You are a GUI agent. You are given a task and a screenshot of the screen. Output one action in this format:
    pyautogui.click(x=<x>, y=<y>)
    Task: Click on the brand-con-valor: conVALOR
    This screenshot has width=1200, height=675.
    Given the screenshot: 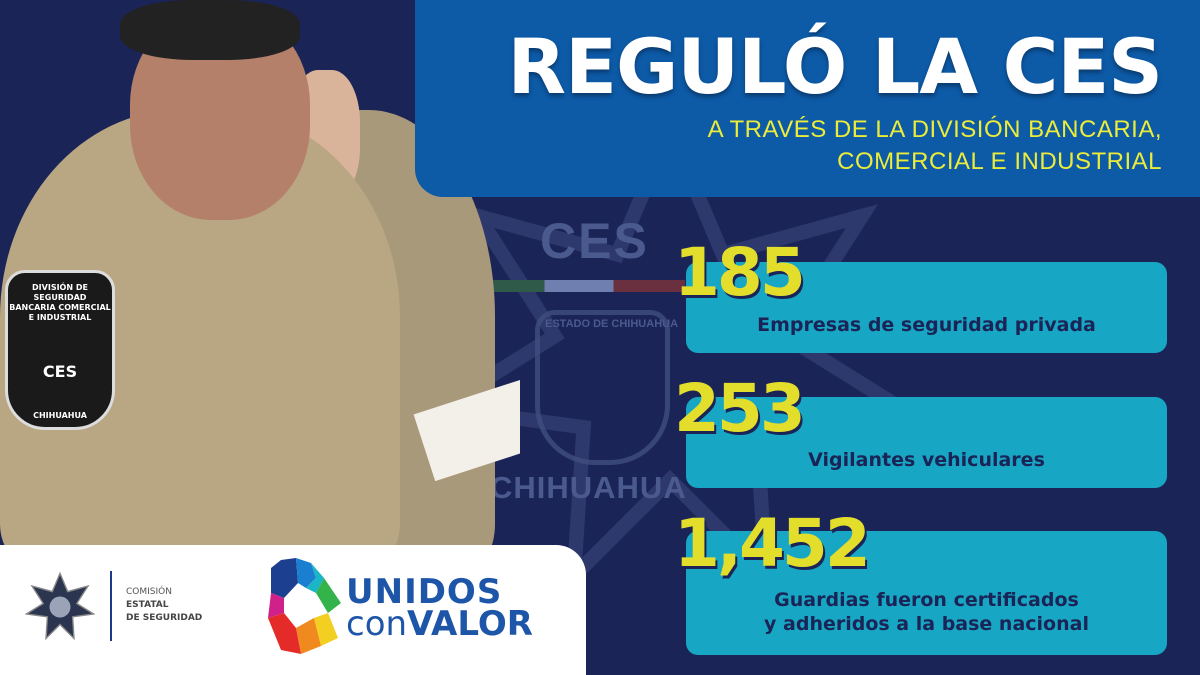 What is the action you would take?
    pyautogui.click(x=439, y=624)
    